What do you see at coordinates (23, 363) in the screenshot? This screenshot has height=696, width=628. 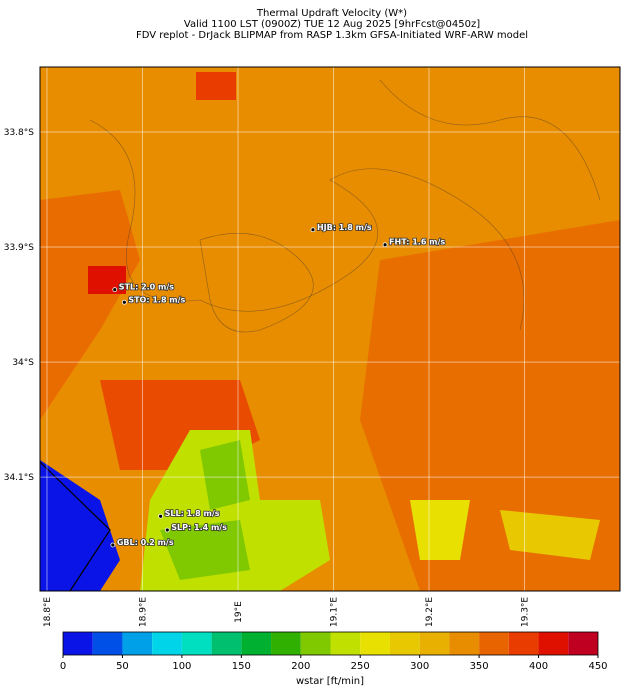 I see `y-tick-label: 34°S` at bounding box center [23, 363].